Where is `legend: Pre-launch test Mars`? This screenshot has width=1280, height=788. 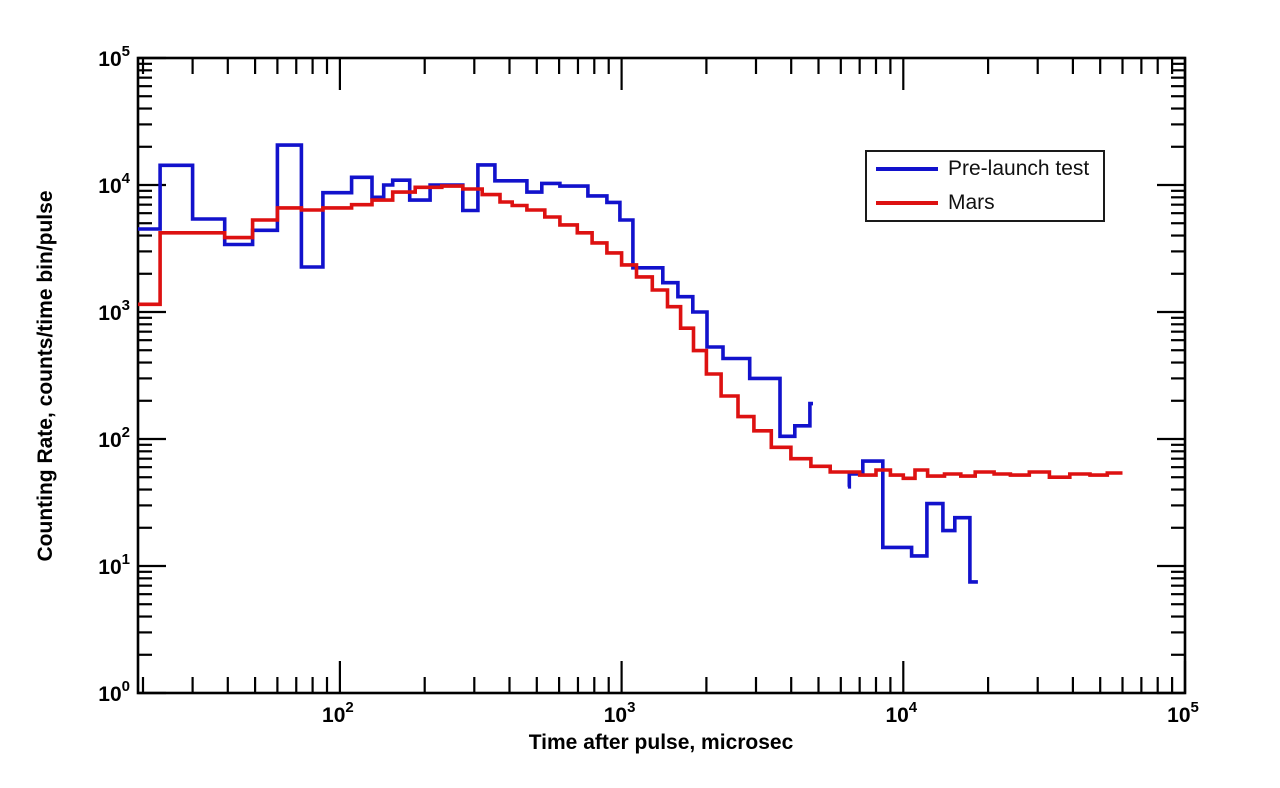 legend: Pre-launch test Mars is located at coordinates (985, 186).